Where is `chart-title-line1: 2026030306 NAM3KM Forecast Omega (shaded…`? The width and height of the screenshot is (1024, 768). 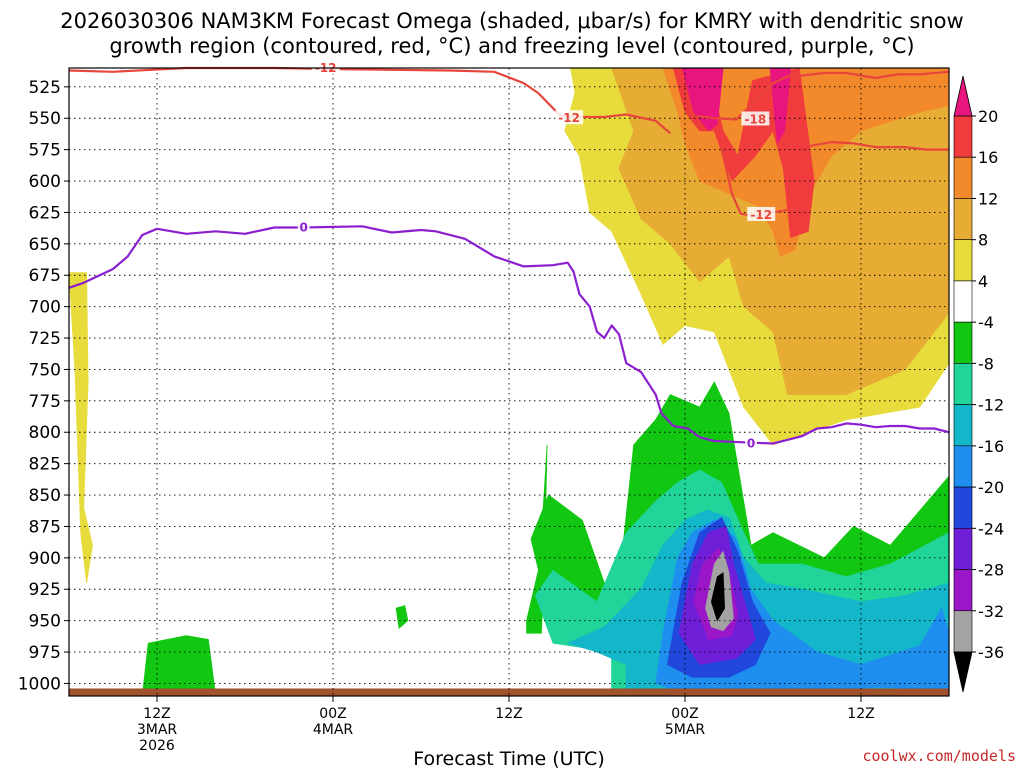
chart-title-line1: 2026030306 NAM3KM Forecast Omega (shaded… is located at coordinates (511, 21).